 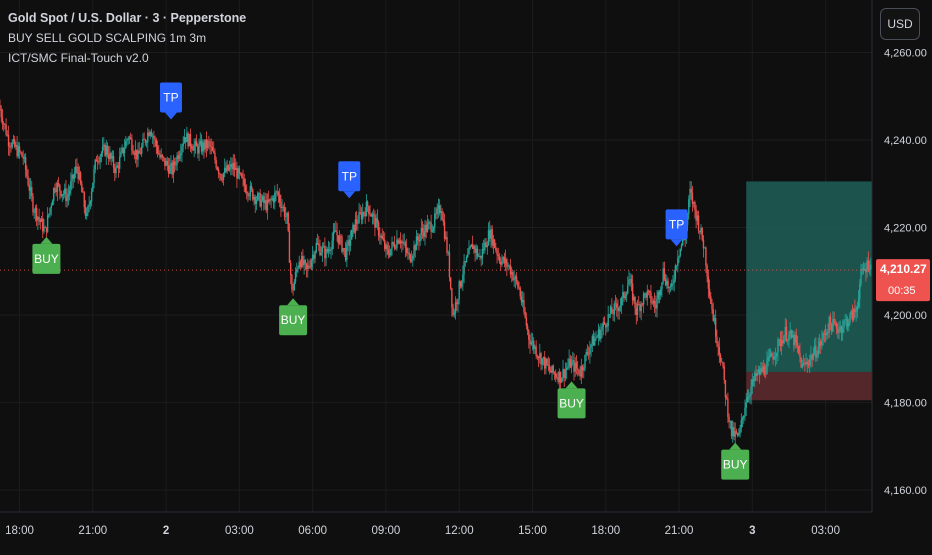 I want to click on indicator-ict-smc: ICT/SMC Final-Touch v2.0, so click(x=78, y=58).